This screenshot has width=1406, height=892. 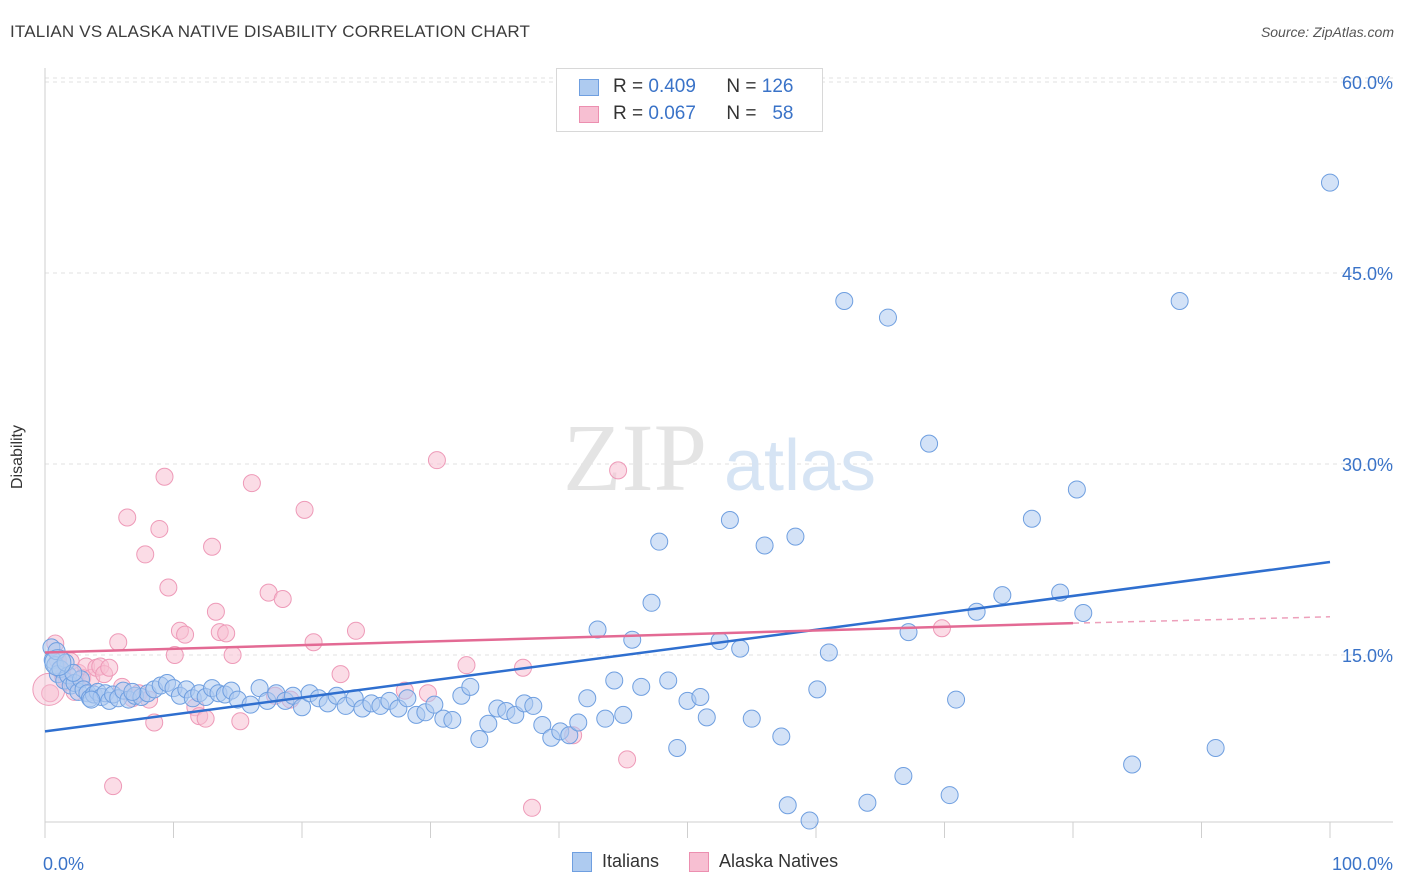 What do you see at coordinates (589, 114) in the screenshot?
I see `alaska-swatch` at bounding box center [589, 114].